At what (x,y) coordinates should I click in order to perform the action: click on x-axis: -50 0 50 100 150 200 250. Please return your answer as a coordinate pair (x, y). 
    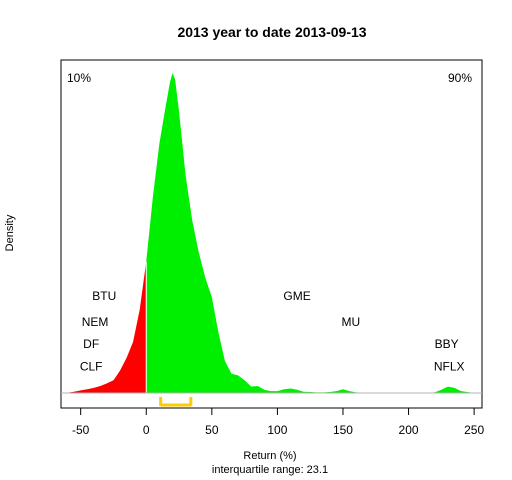
    Looking at the image, I should click on (278, 422).